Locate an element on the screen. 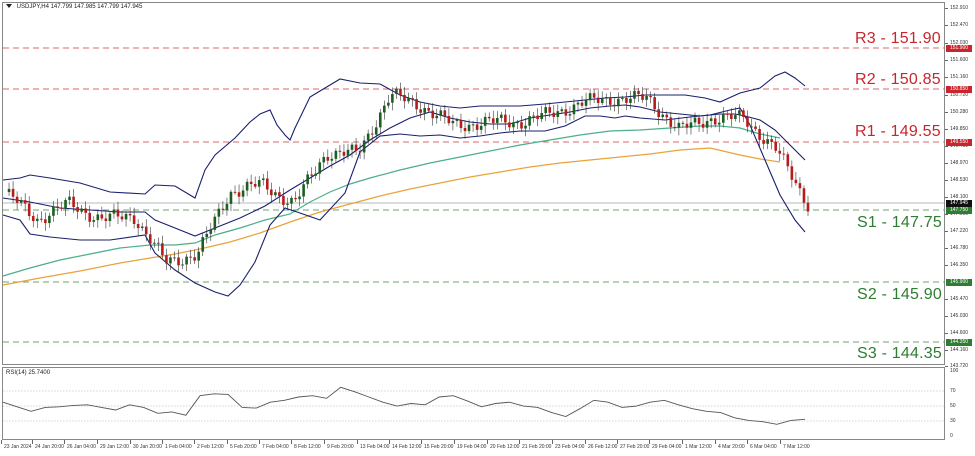 This screenshot has height=456, width=975. time-tick-label: 30 Jan 20:00 is located at coordinates (146, 445).